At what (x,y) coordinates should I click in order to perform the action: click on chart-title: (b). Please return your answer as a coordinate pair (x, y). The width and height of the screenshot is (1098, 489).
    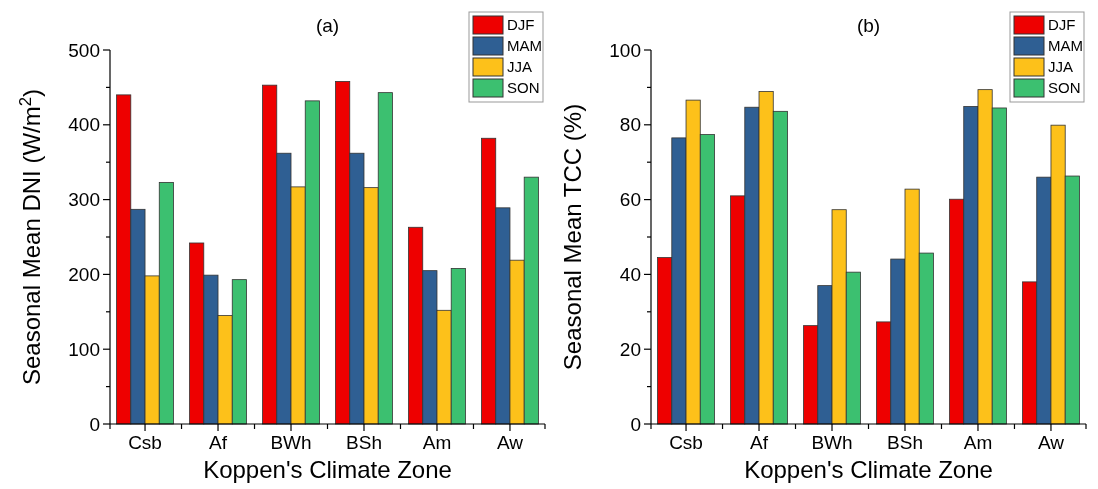
    Looking at the image, I should click on (868, 25).